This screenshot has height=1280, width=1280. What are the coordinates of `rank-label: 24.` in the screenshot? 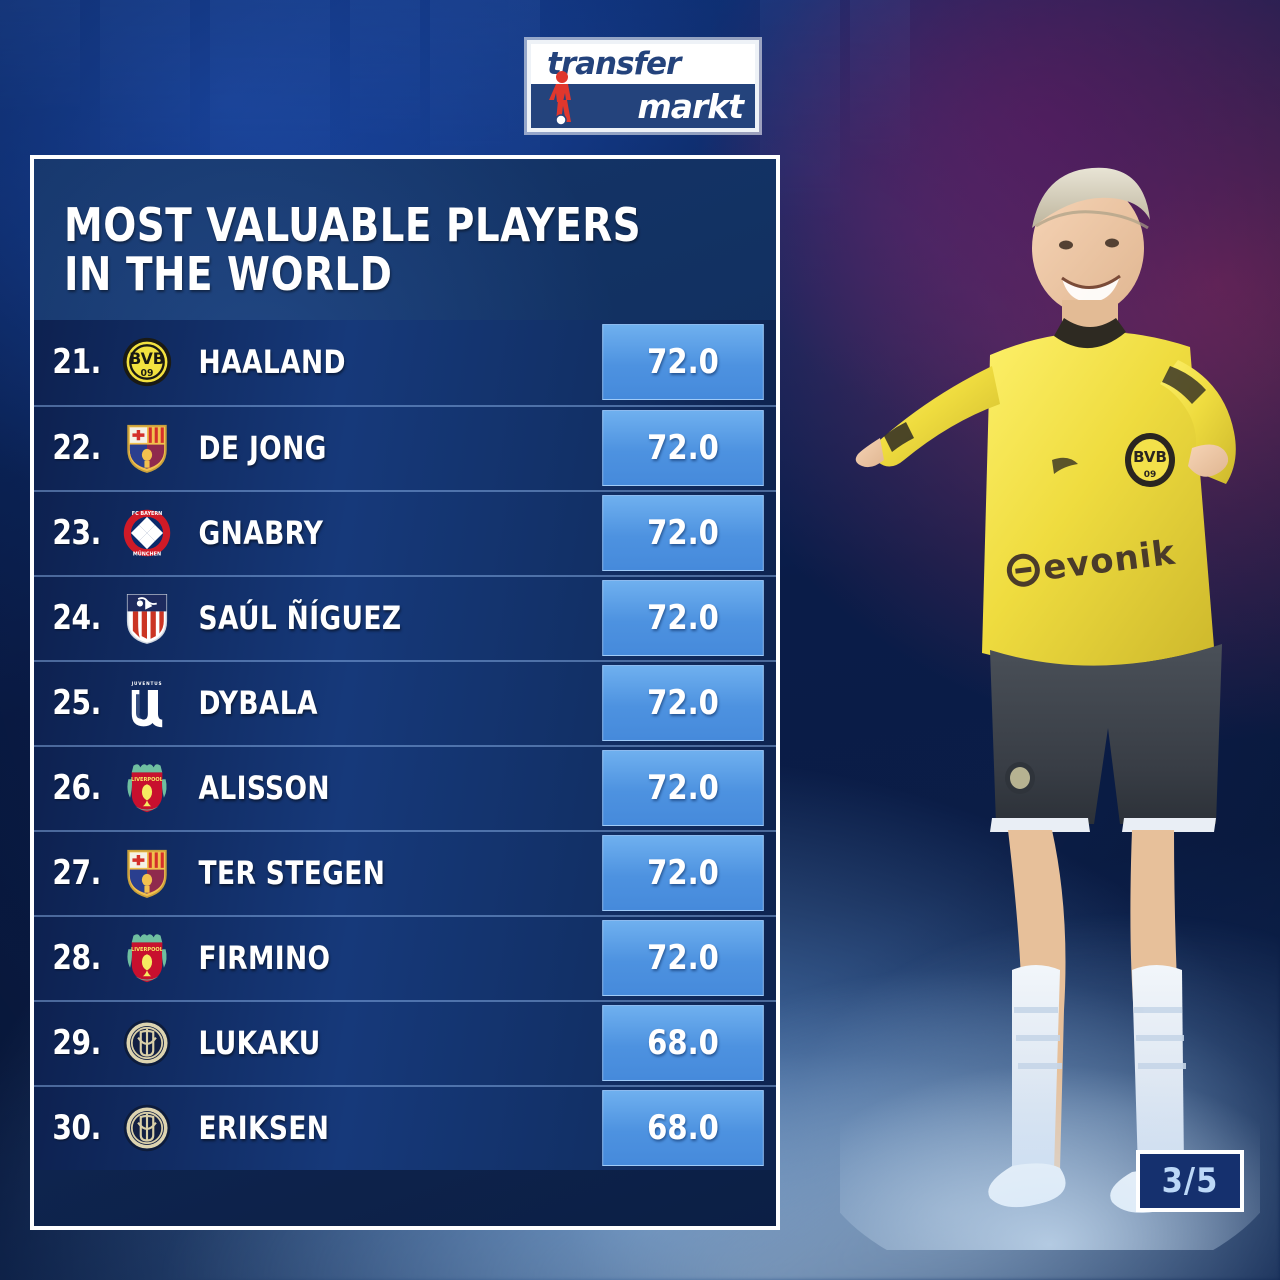 It's located at (76, 618).